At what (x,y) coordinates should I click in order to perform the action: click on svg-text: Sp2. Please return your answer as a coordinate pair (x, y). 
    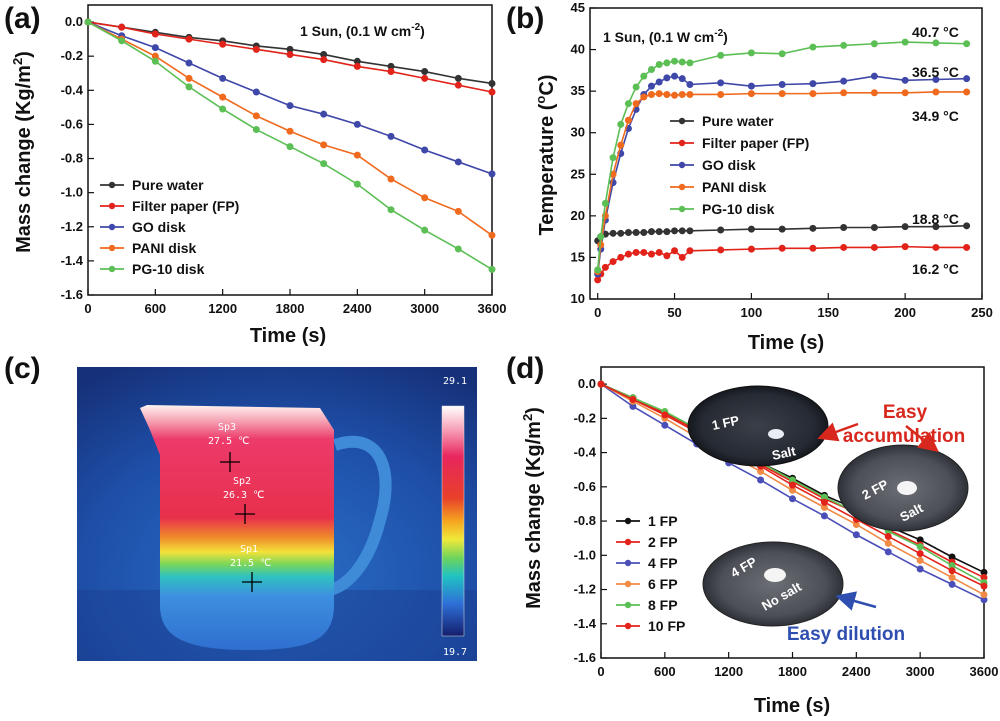
    Looking at the image, I should click on (242, 481).